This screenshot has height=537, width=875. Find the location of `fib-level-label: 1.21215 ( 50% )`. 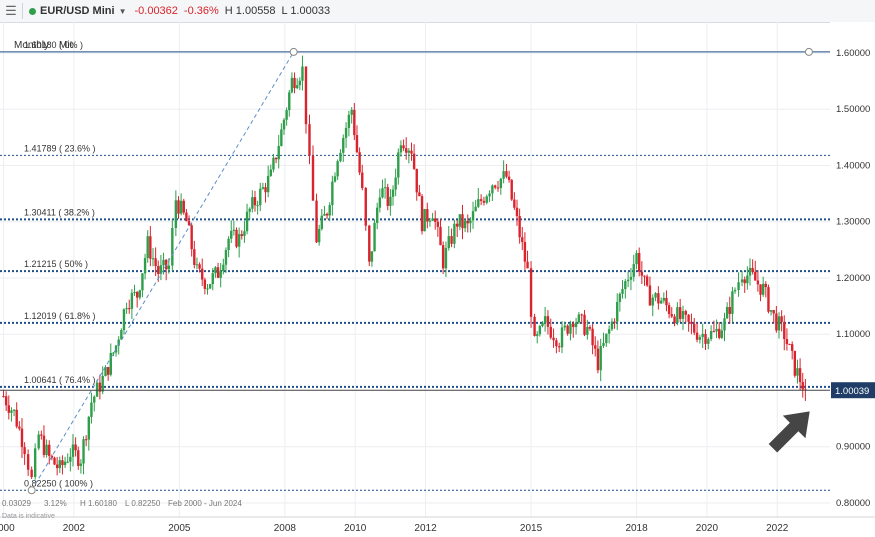

fib-level-label: 1.21215 ( 50% ) is located at coordinates (56, 264).